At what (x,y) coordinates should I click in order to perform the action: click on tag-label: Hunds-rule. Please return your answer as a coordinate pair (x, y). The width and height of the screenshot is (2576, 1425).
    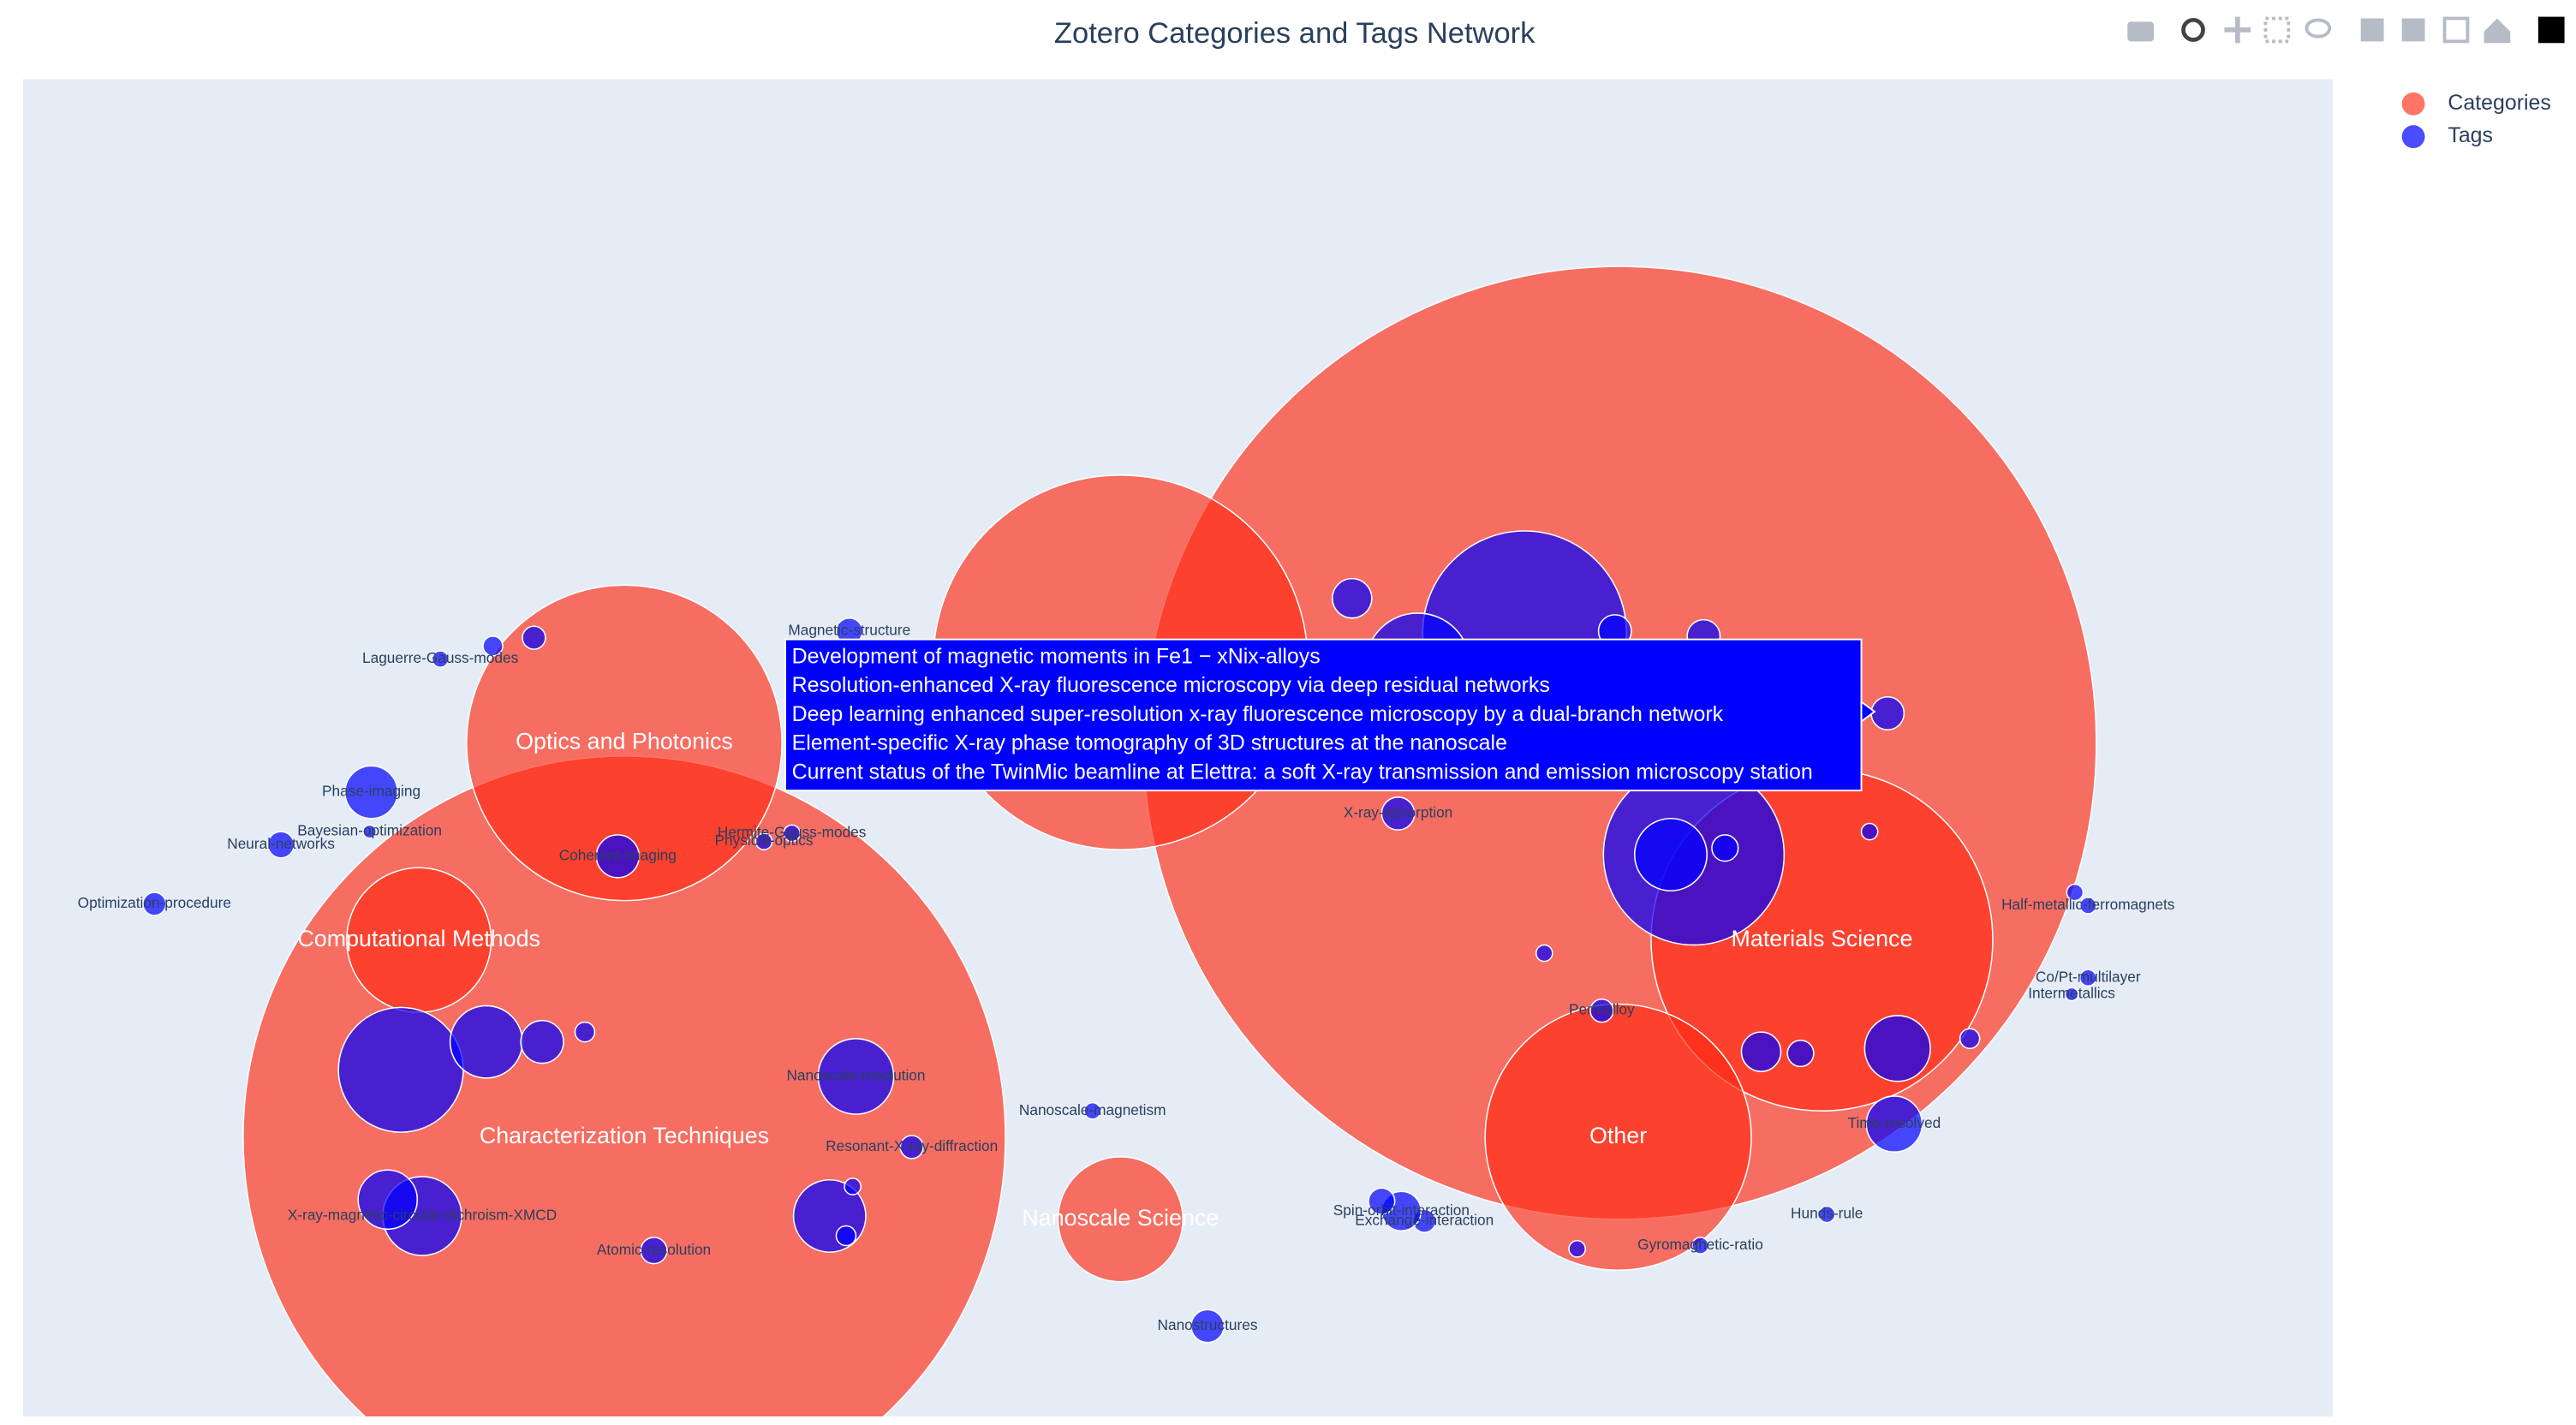
    Looking at the image, I should click on (1827, 1213).